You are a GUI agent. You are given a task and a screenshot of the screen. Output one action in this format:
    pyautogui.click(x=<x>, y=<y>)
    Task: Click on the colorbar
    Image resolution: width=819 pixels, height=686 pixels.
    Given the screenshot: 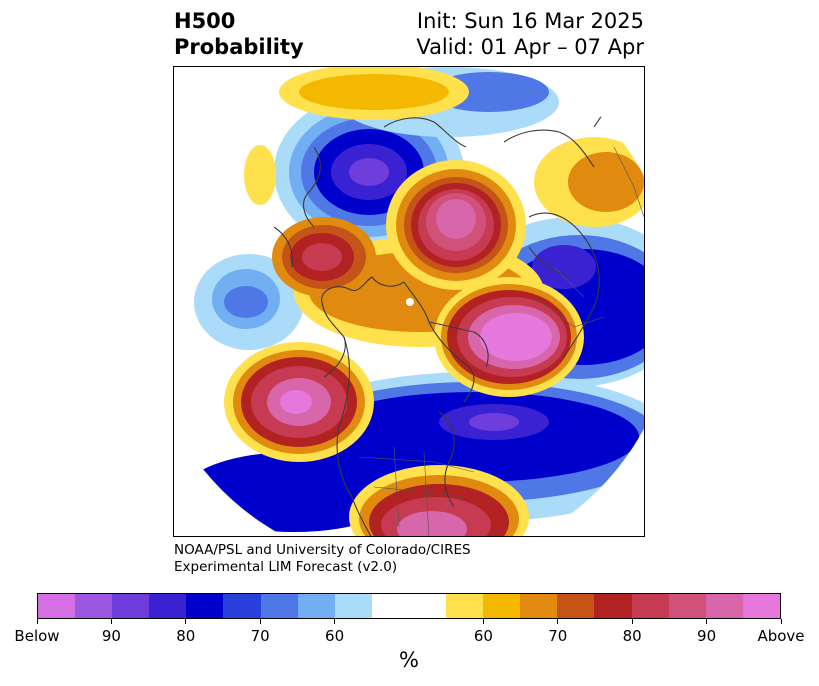 What is the action you would take?
    pyautogui.click(x=409, y=606)
    